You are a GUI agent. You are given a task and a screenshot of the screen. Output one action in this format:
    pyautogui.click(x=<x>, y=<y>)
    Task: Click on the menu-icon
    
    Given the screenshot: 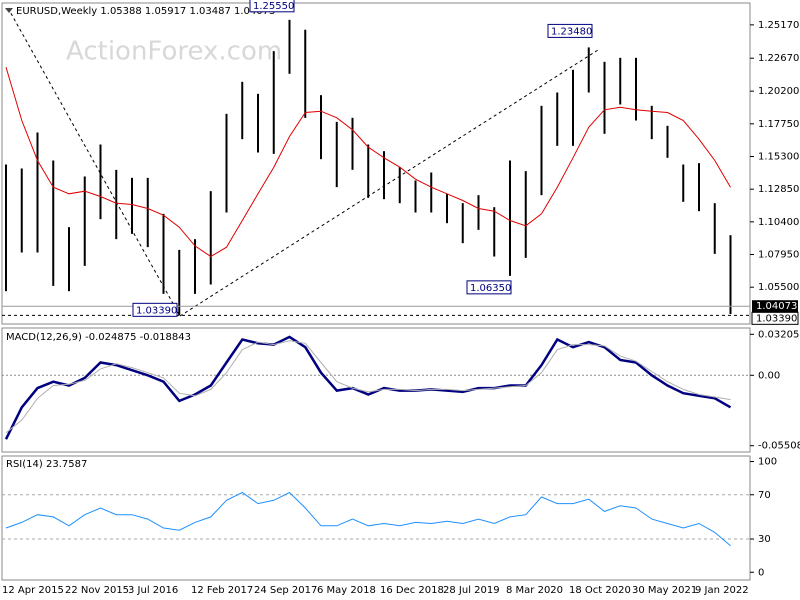 What is the action you would take?
    pyautogui.click(x=9, y=10)
    